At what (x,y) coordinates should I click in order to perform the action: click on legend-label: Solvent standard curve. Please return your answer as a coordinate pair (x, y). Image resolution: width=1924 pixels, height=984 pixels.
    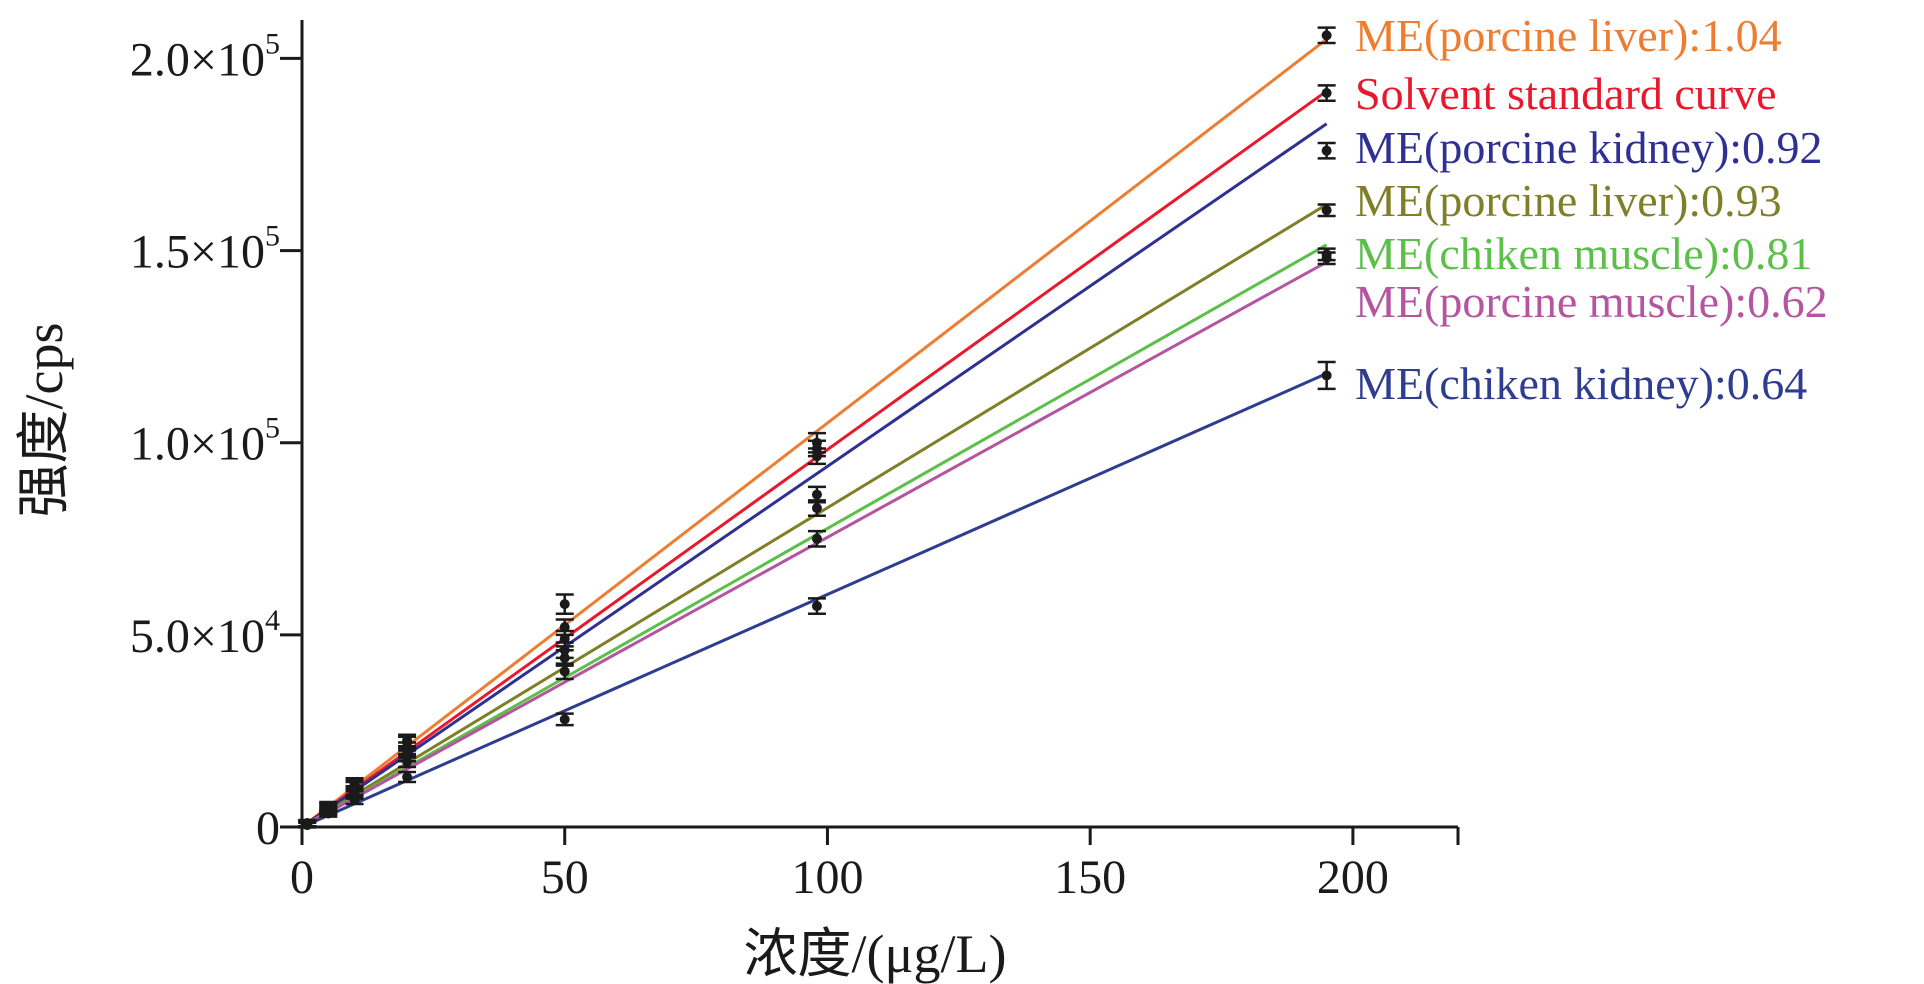
    Looking at the image, I should click on (1566, 93).